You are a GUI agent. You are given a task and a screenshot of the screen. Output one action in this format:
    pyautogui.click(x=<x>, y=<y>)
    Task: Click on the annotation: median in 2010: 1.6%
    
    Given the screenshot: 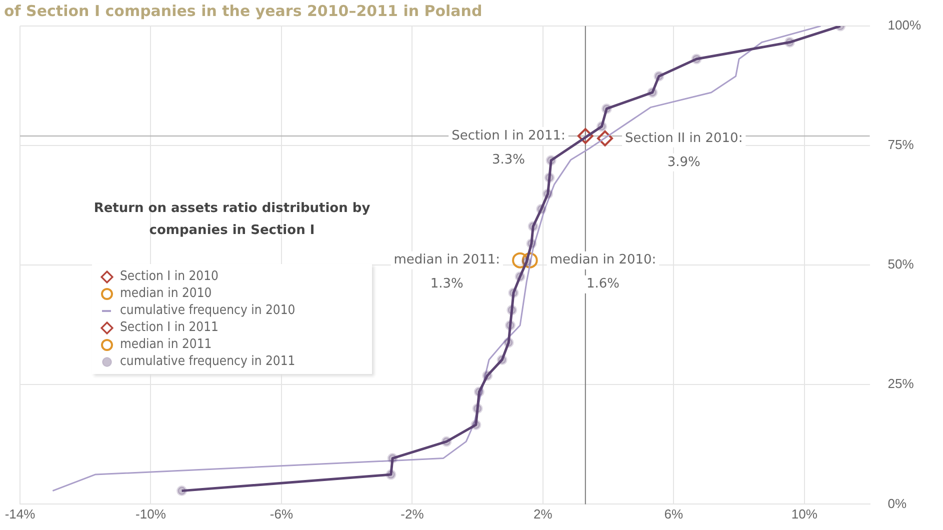 What is the action you would take?
    pyautogui.click(x=603, y=272)
    